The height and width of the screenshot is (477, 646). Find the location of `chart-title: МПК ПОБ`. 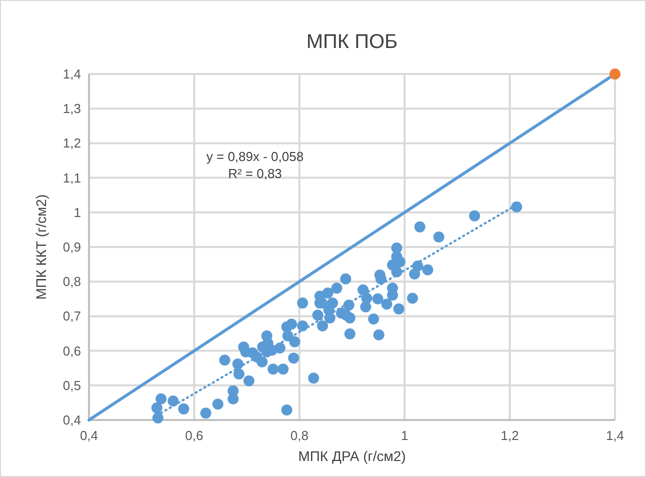

chart-title: МПК ПОБ is located at coordinates (352, 42).